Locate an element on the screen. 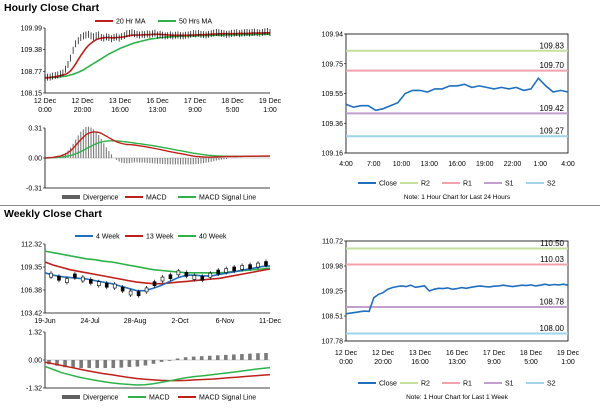 This screenshot has width=600, height=413. weekly-price-x-tick: 6-Nov is located at coordinates (225, 321).